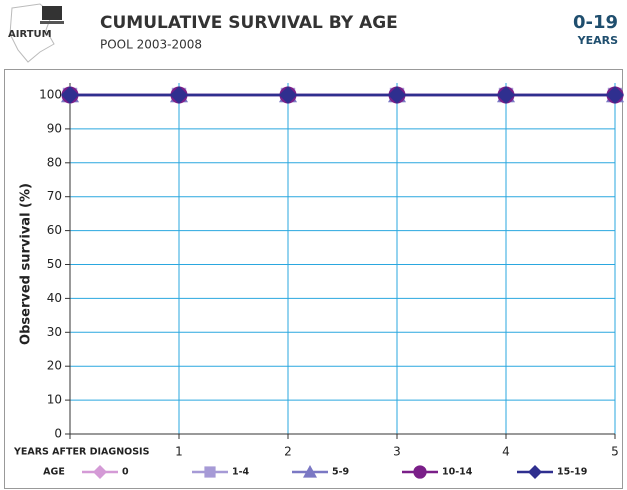 The height and width of the screenshot is (490, 627). What do you see at coordinates (151, 45) in the screenshot?
I see `chart-subtitle: POOL 2003-2008` at bounding box center [151, 45].